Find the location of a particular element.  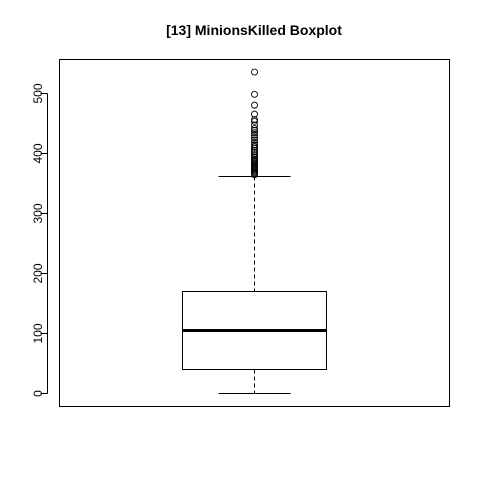

boxplot is located at coordinates (254, 285).